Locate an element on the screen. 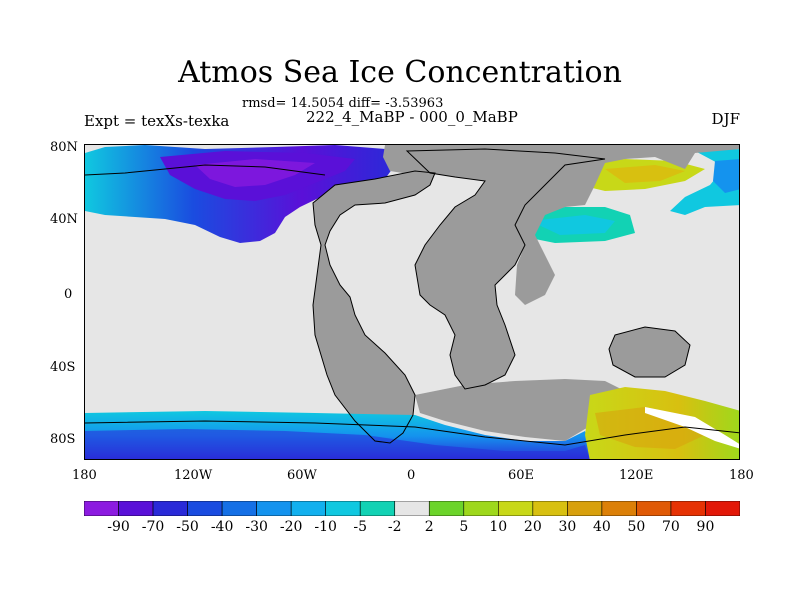  stats-line: rmsd= 14.5054 diff= -3.53963 is located at coordinates (343, 103).